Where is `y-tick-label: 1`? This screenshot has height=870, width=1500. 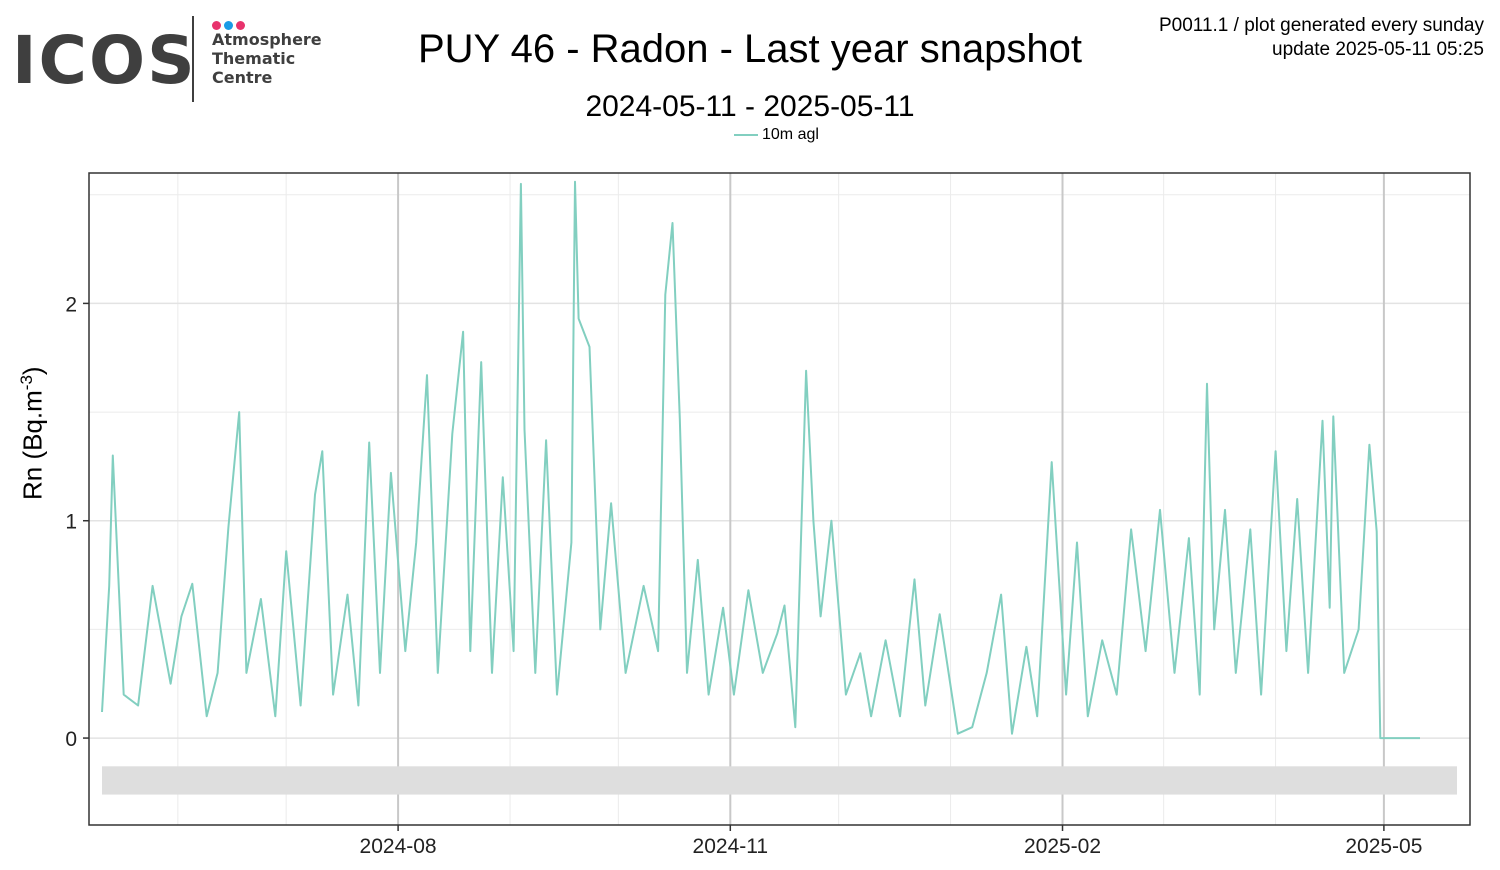
y-tick-label: 1 is located at coordinates (71, 522).